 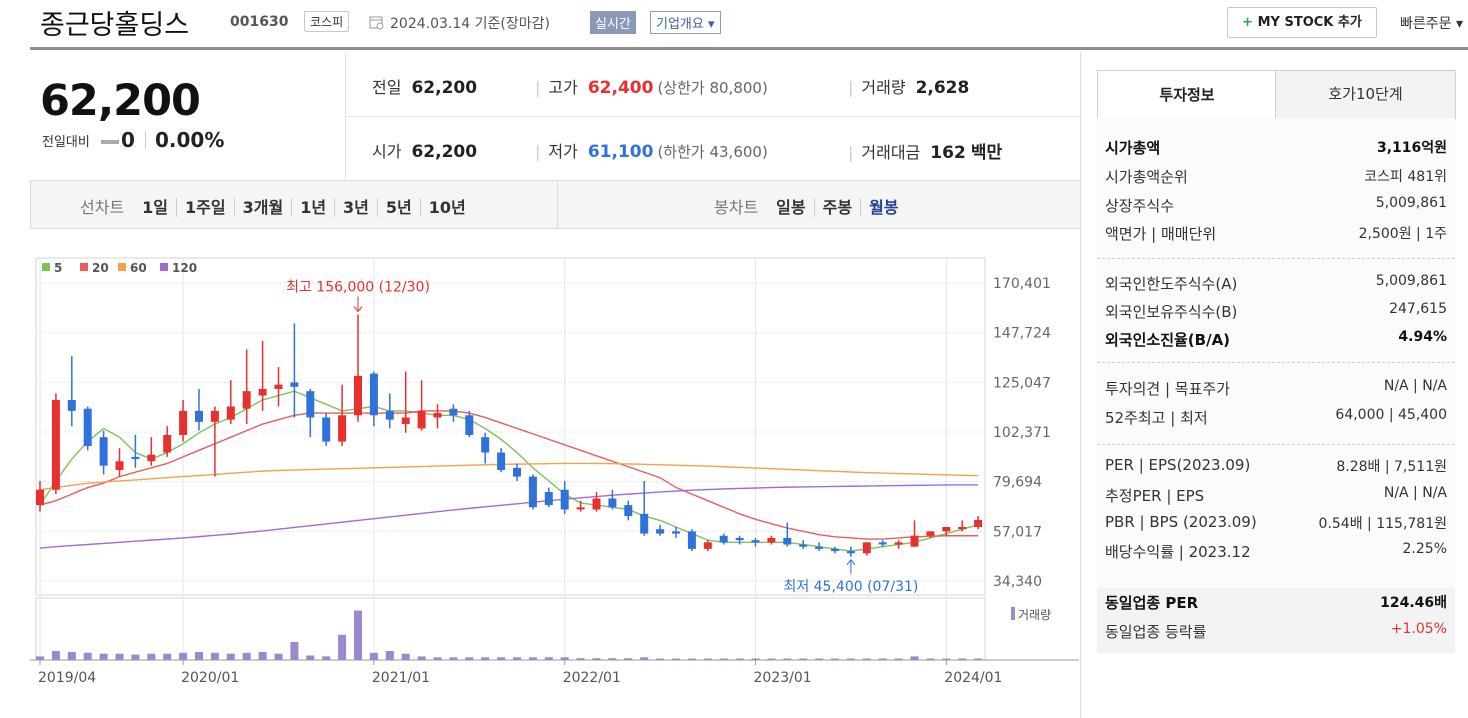 I want to click on period-tab: 1주일, so click(x=205, y=207).